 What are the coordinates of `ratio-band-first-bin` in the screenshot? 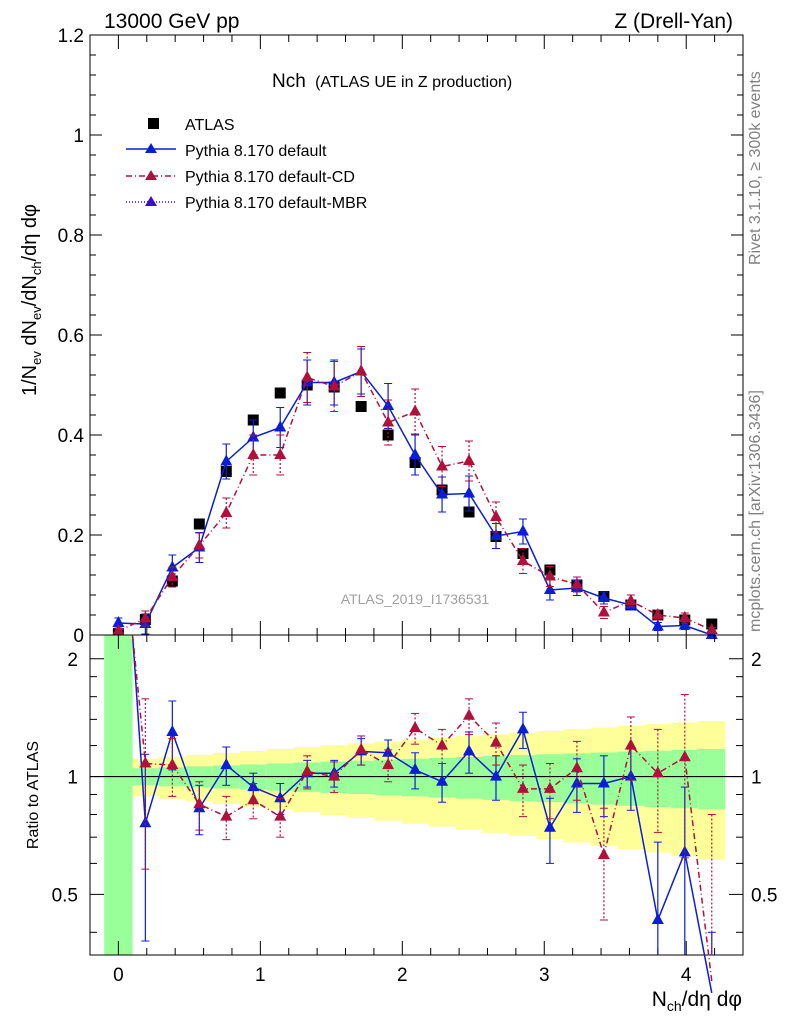 It's located at (118, 795).